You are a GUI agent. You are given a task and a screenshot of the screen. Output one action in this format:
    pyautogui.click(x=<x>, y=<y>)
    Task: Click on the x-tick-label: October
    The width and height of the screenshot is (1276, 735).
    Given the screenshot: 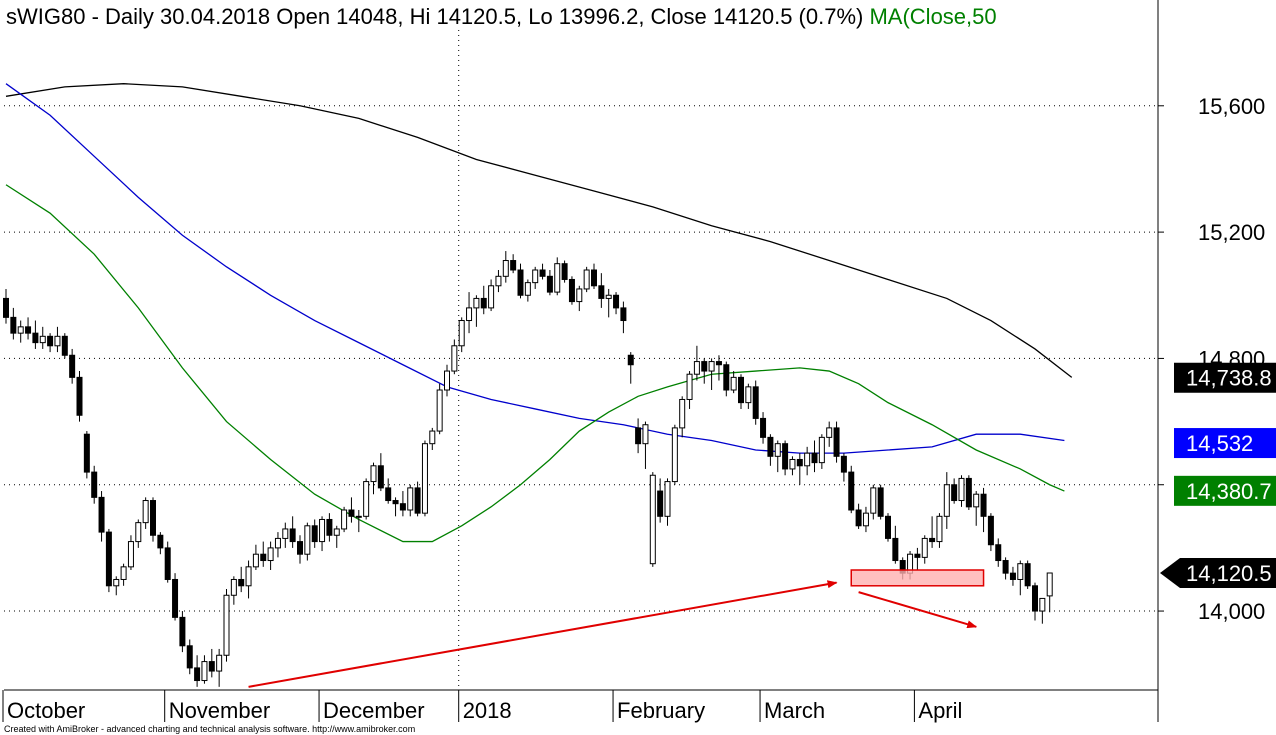 What is the action you would take?
    pyautogui.click(x=46, y=710)
    